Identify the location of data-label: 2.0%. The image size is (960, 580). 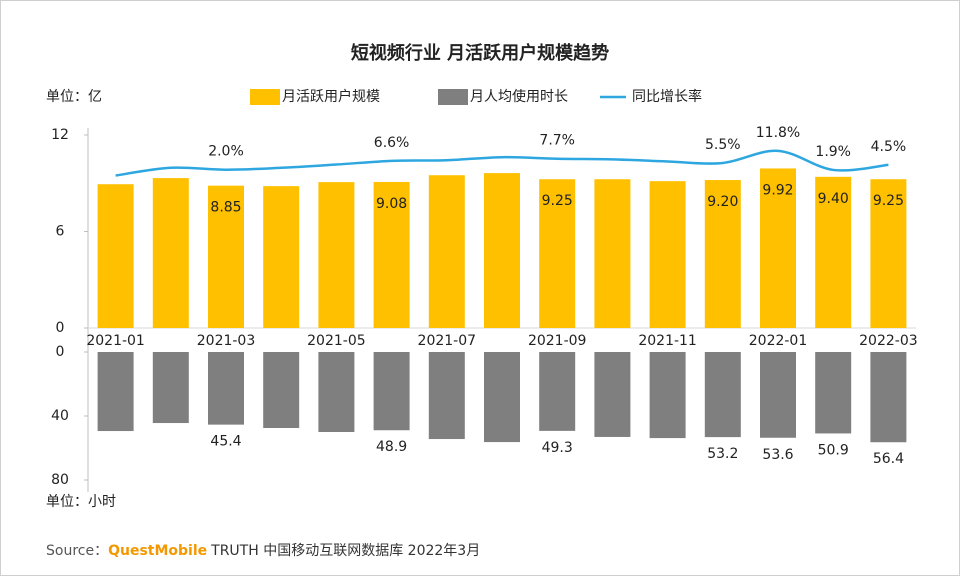
(226, 152).